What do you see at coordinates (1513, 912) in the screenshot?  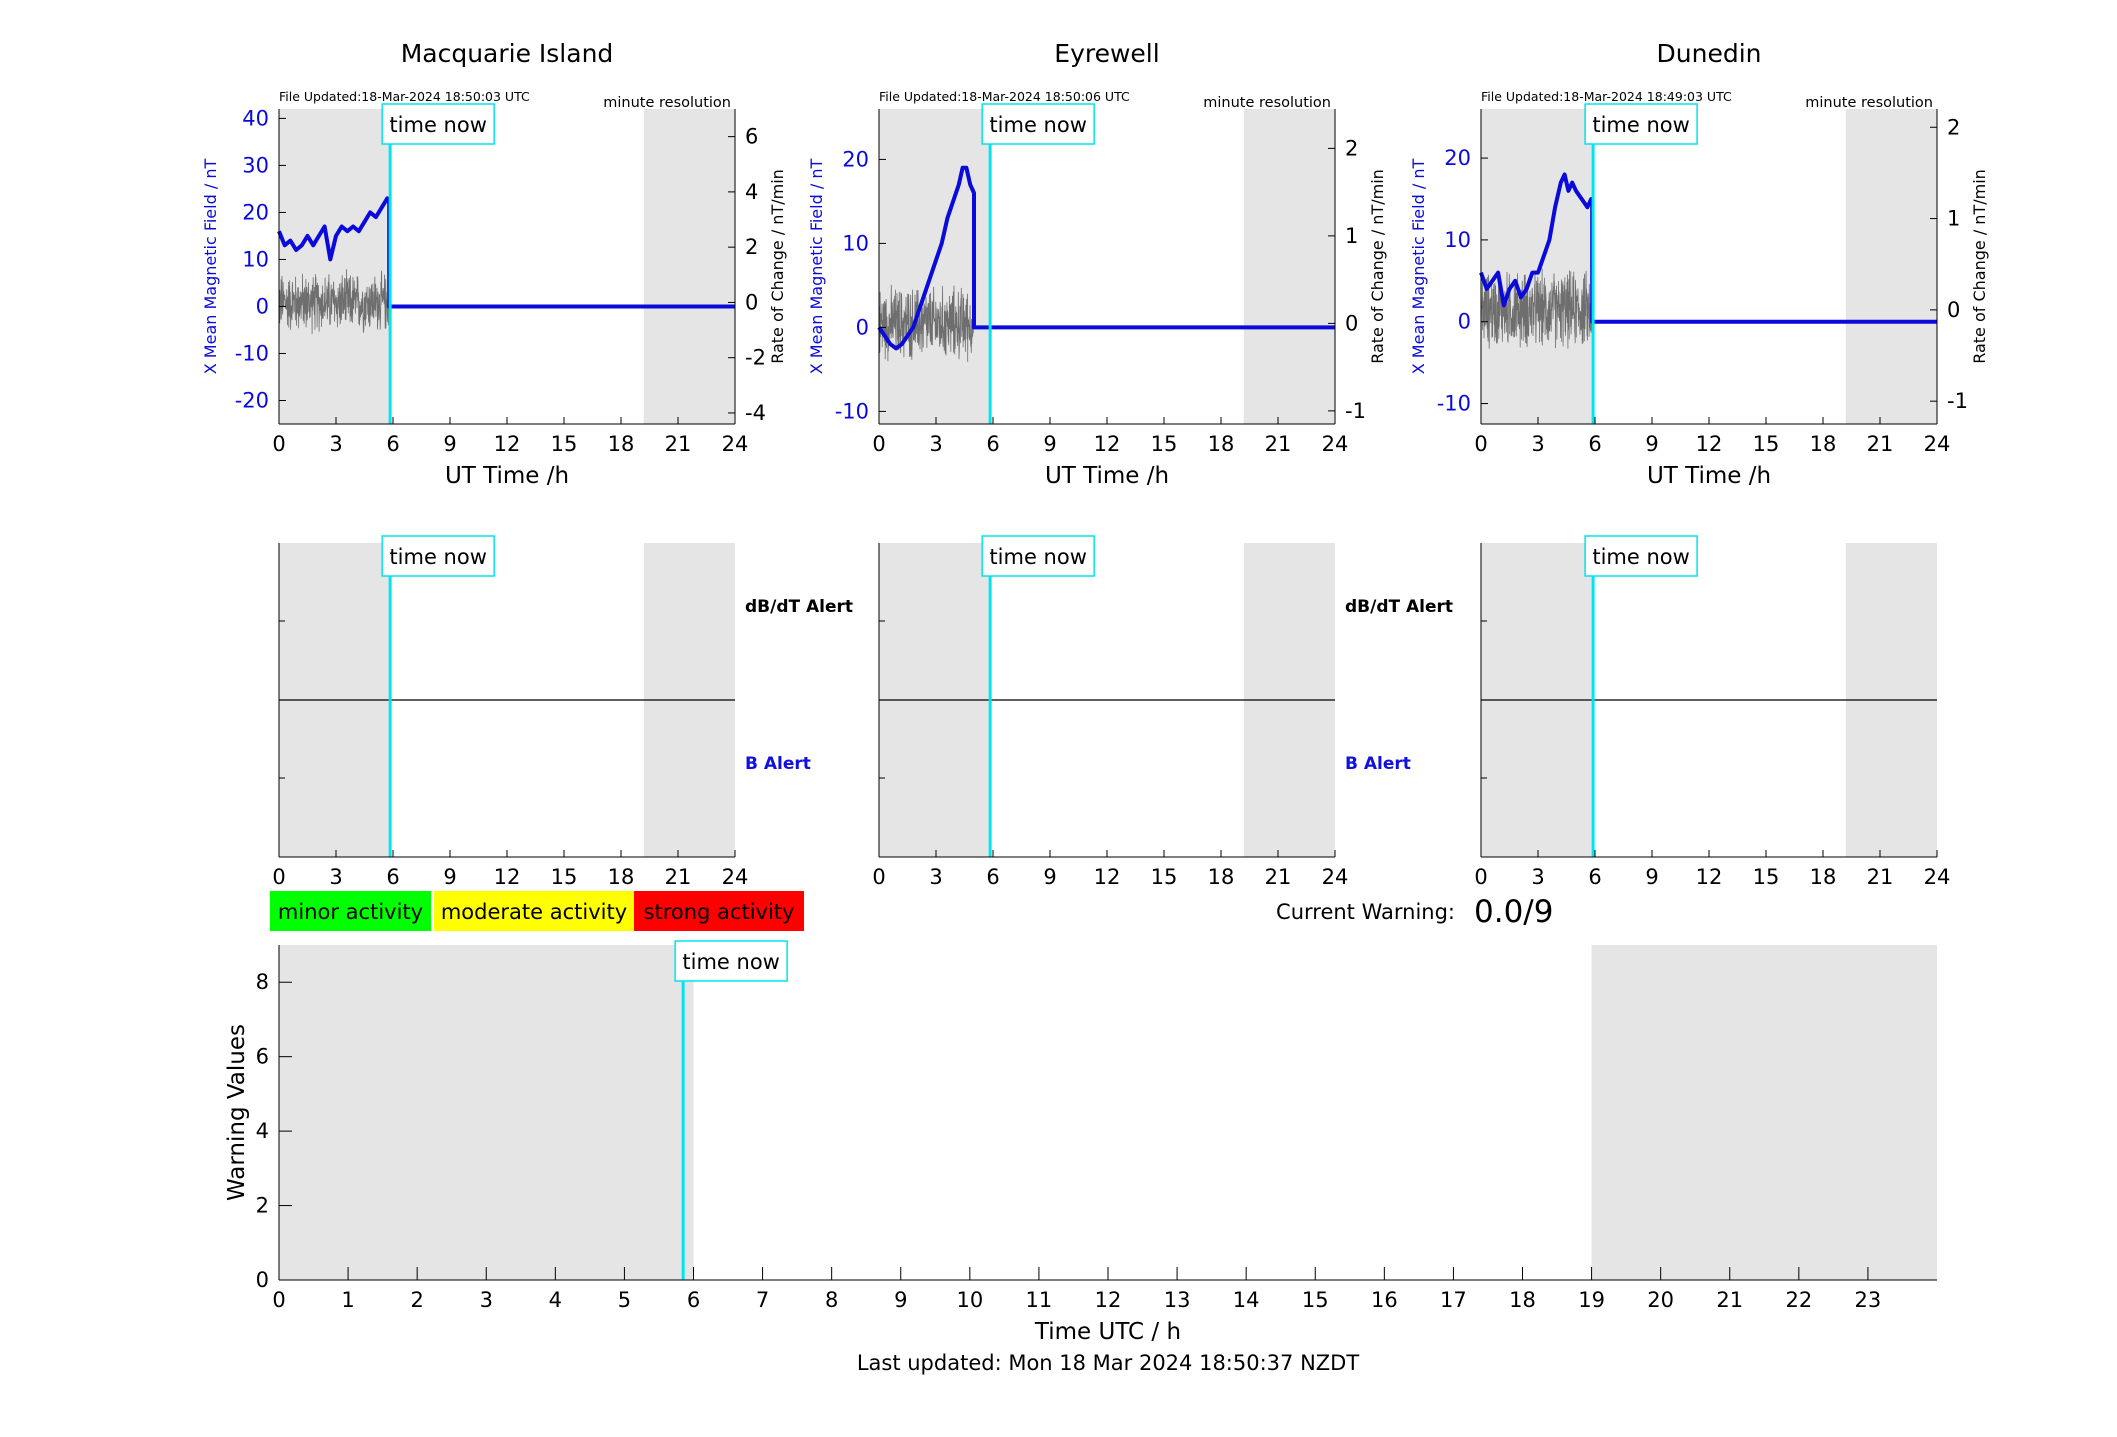 I see `current-warning-value: 0.0/9` at bounding box center [1513, 912].